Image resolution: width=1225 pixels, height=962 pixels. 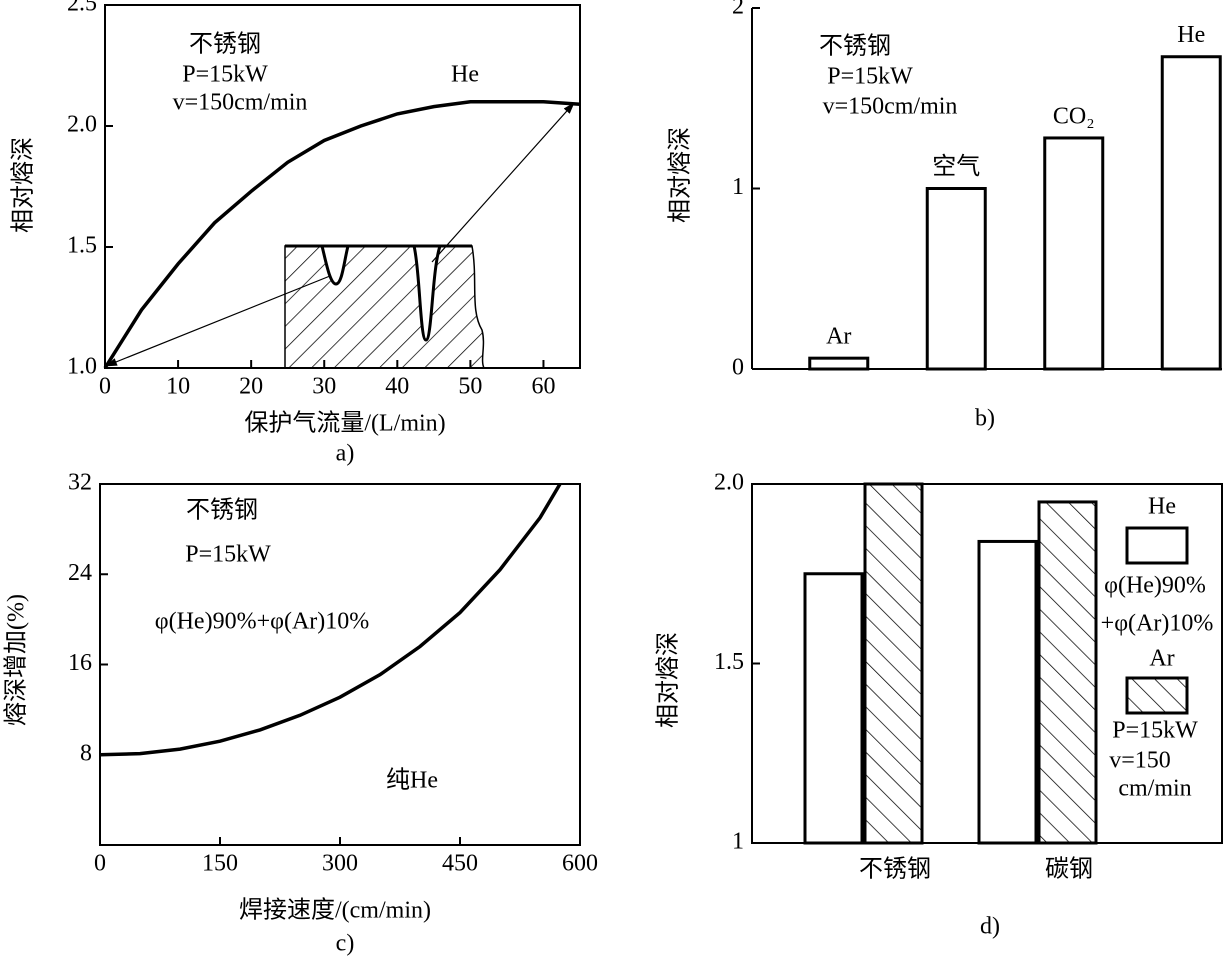 I want to click on x-tick-label: 30, so click(x=324, y=387).